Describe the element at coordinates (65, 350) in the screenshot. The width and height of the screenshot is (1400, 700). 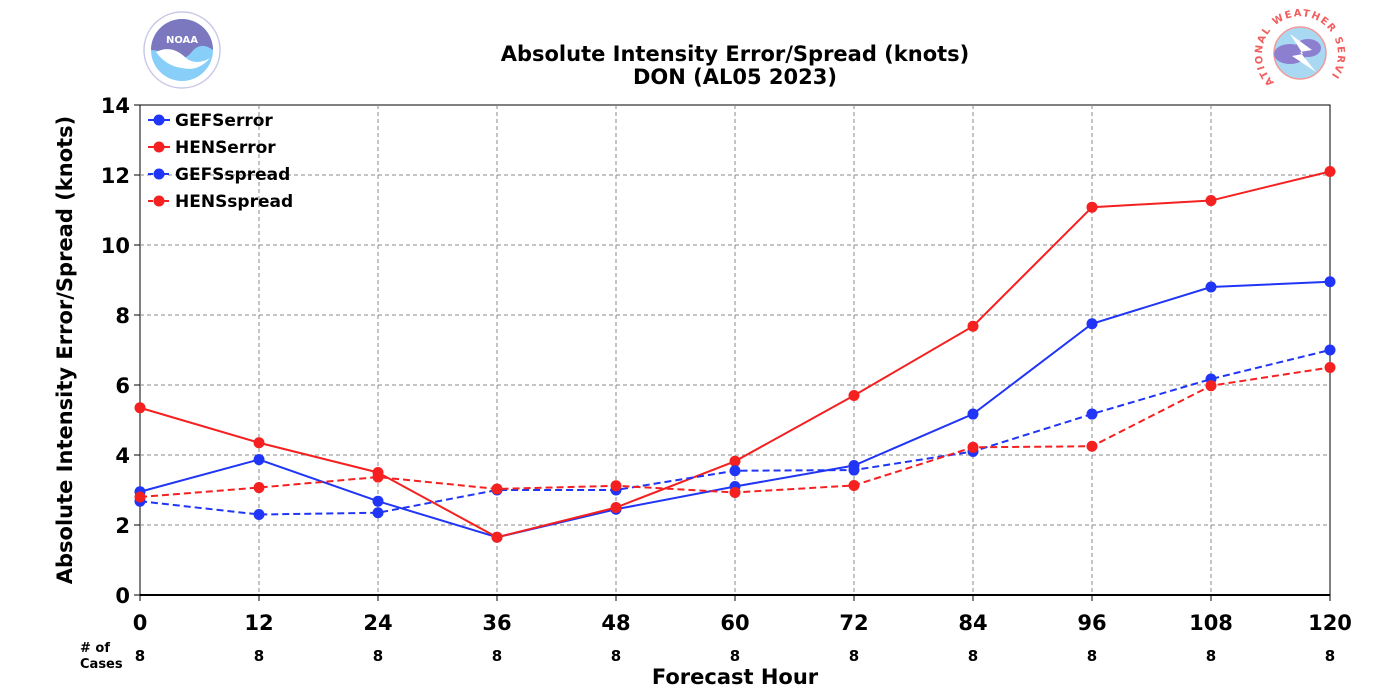
I see `y-axis-label: Absolute Intensity Error/Spread (knots)` at that location.